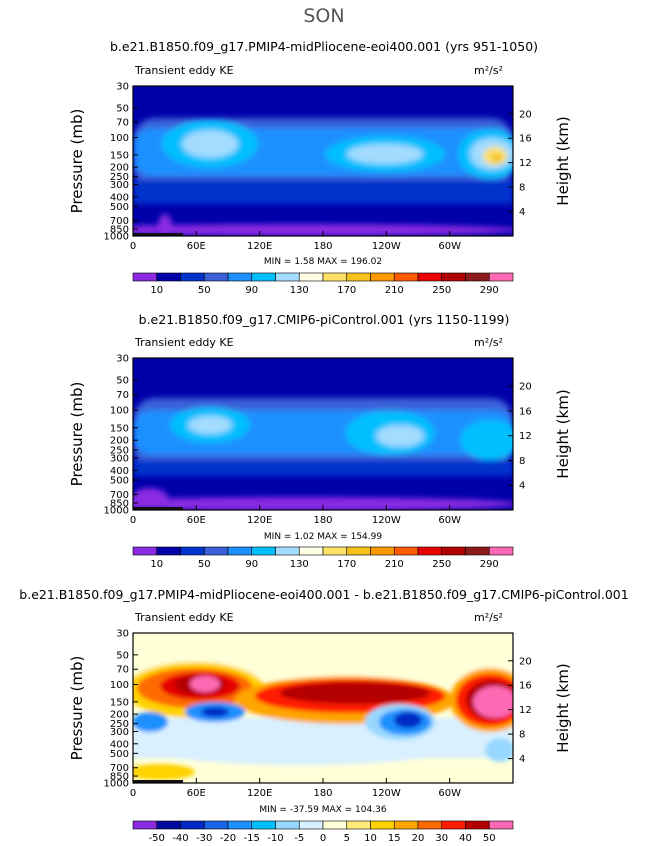 This screenshot has width=648, height=846. What do you see at coordinates (441, 564) in the screenshot?
I see `colorbar-label: 250` at bounding box center [441, 564].